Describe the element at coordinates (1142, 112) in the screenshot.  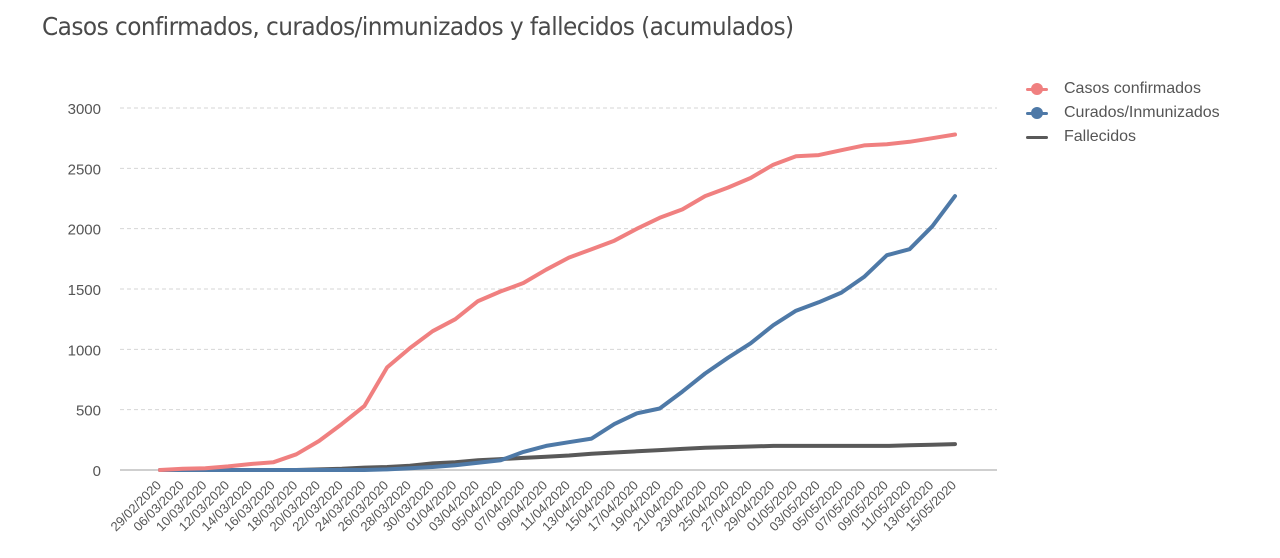
I see `legend-label: Curados/Inmunizados` at that location.